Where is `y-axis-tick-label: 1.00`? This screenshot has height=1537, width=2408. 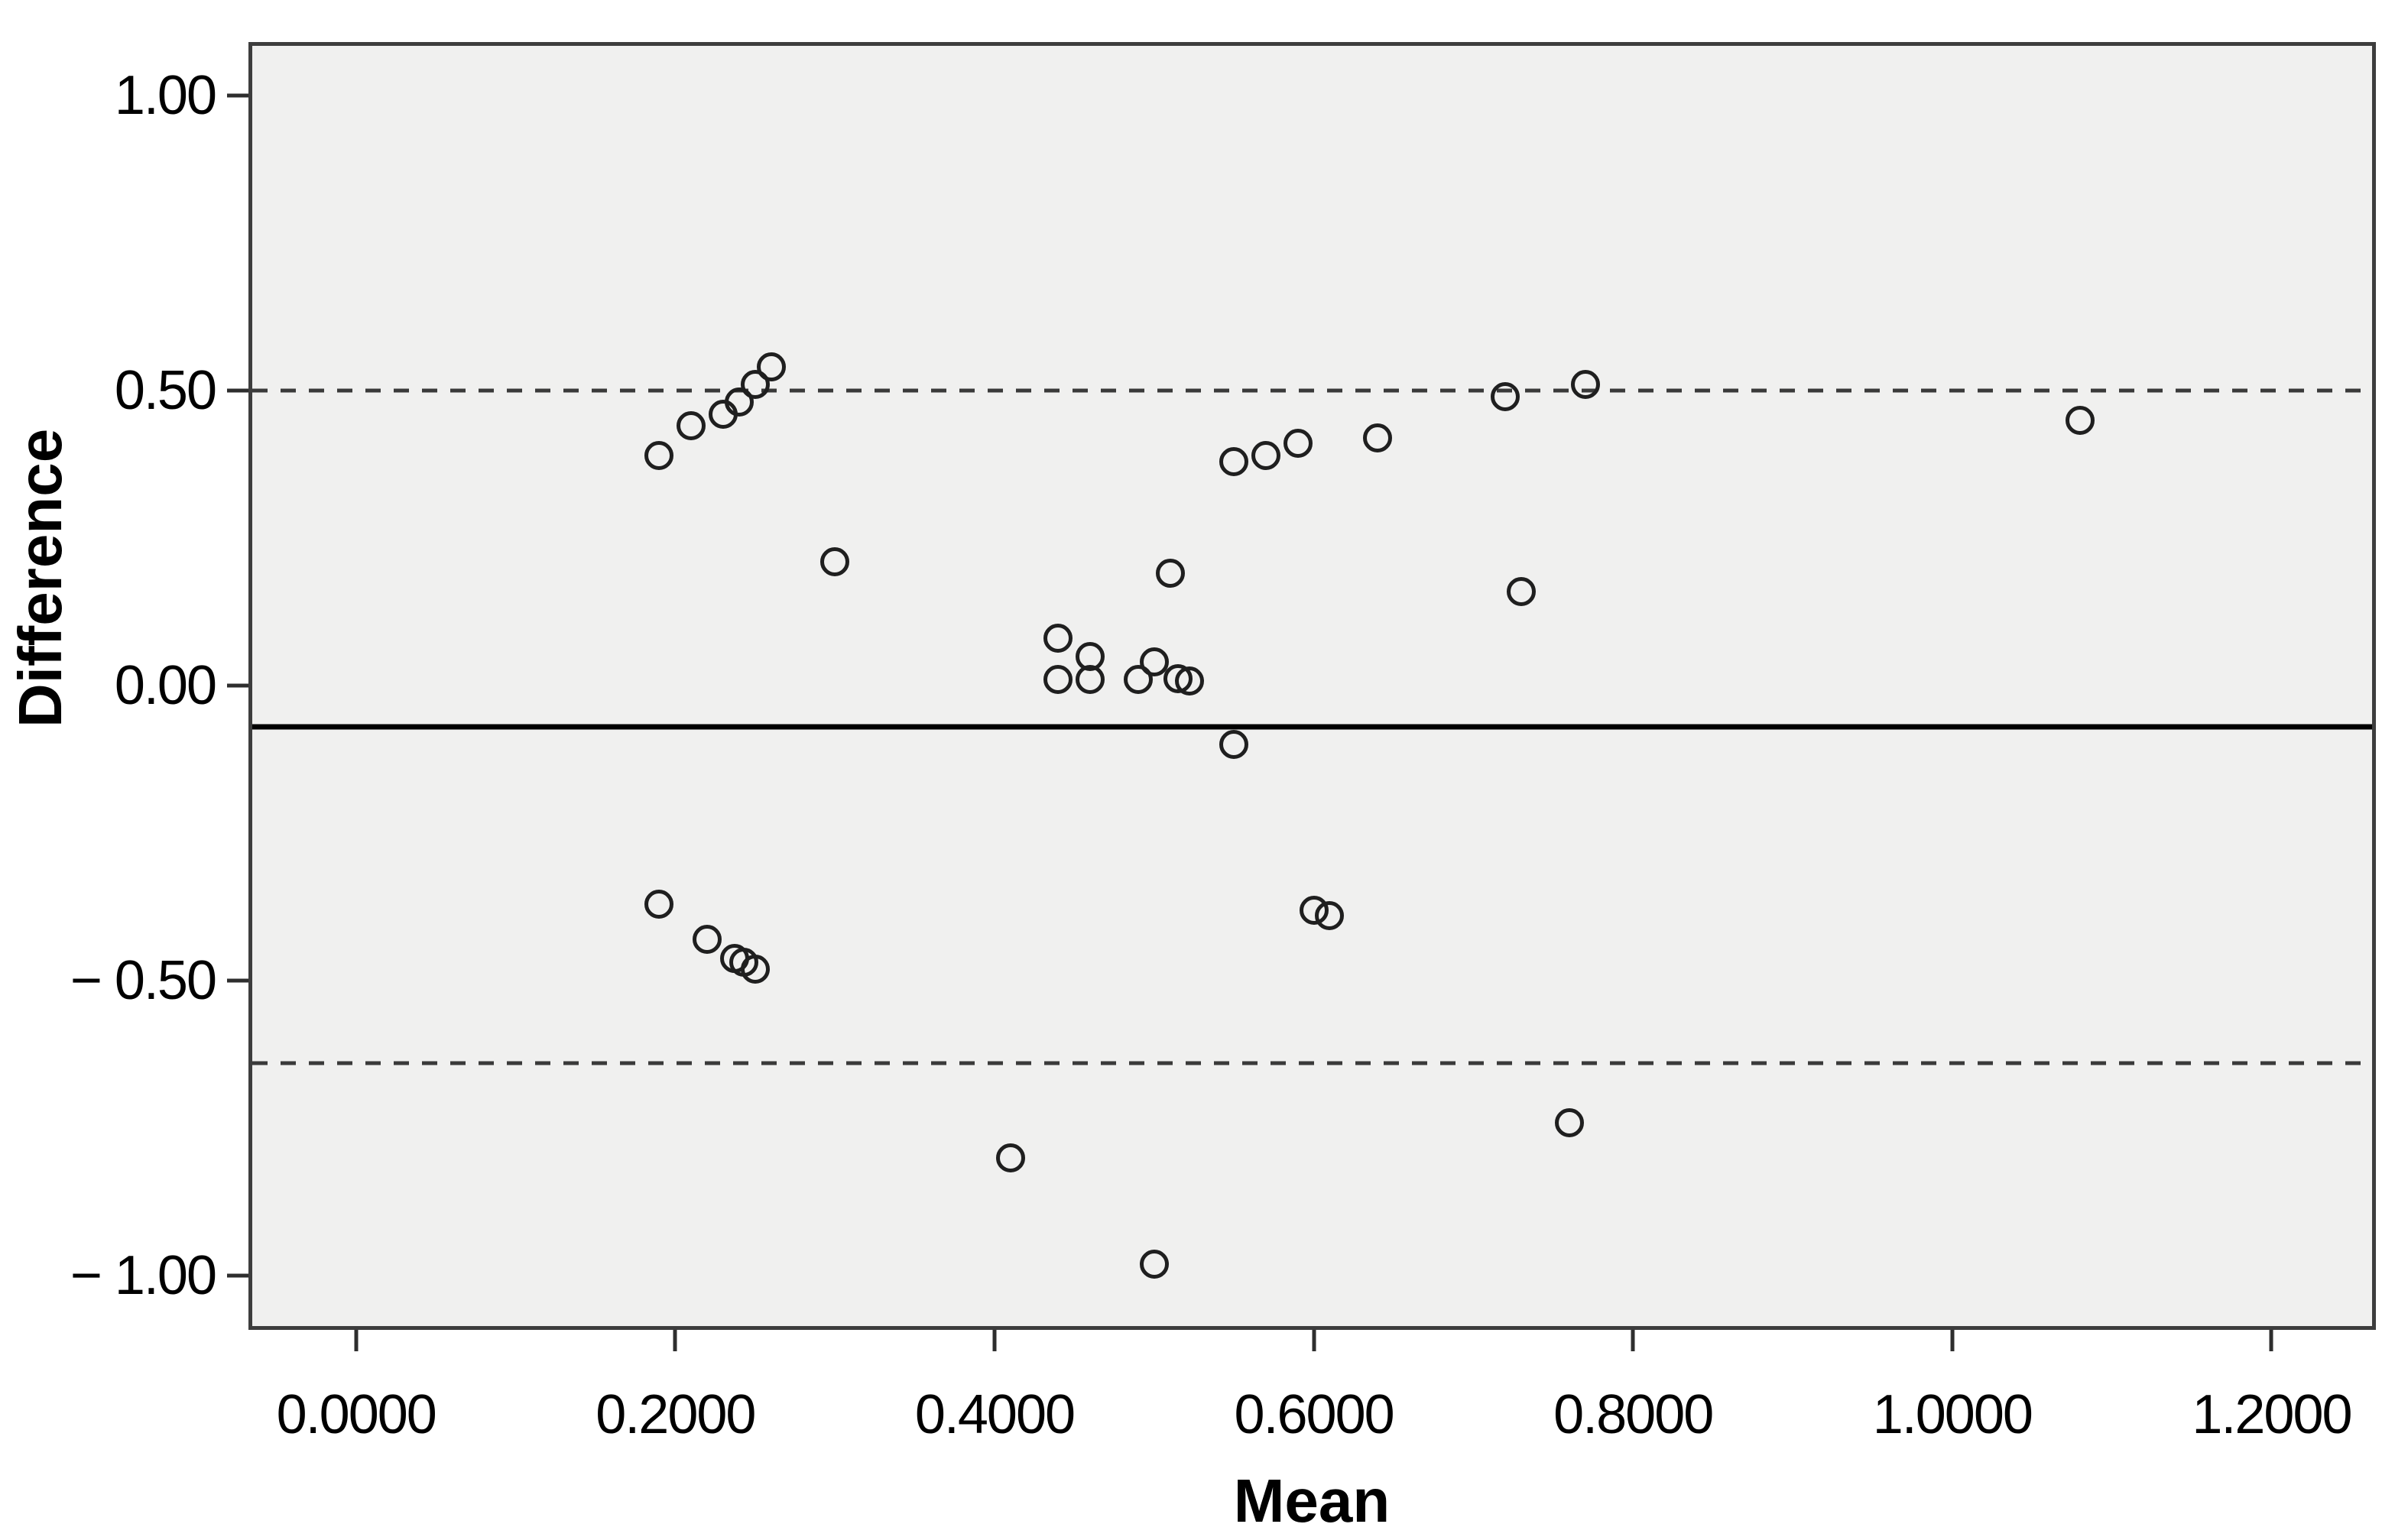 y-axis-tick-label: 1.00 is located at coordinates (166, 95).